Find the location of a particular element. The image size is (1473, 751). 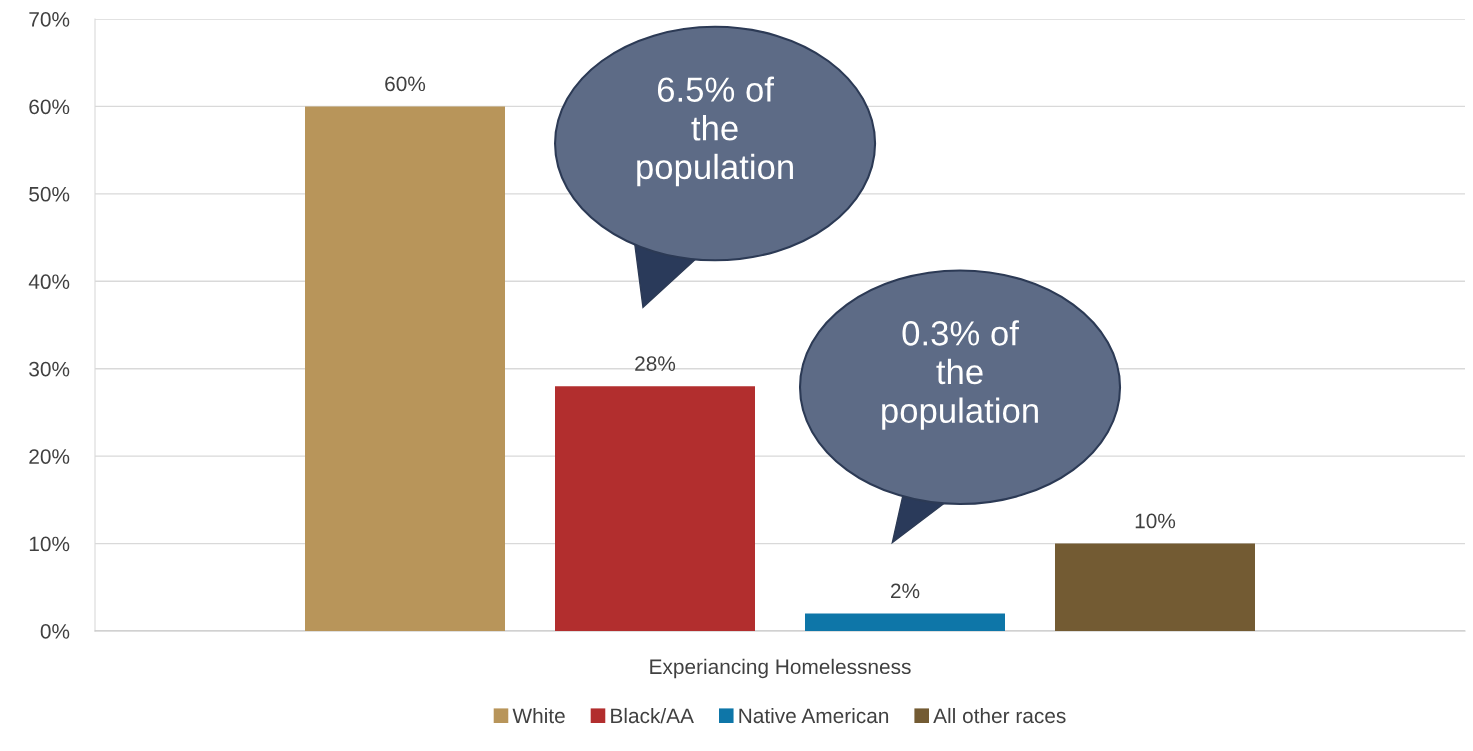

y-tick-label: 0% is located at coordinates (55, 631).